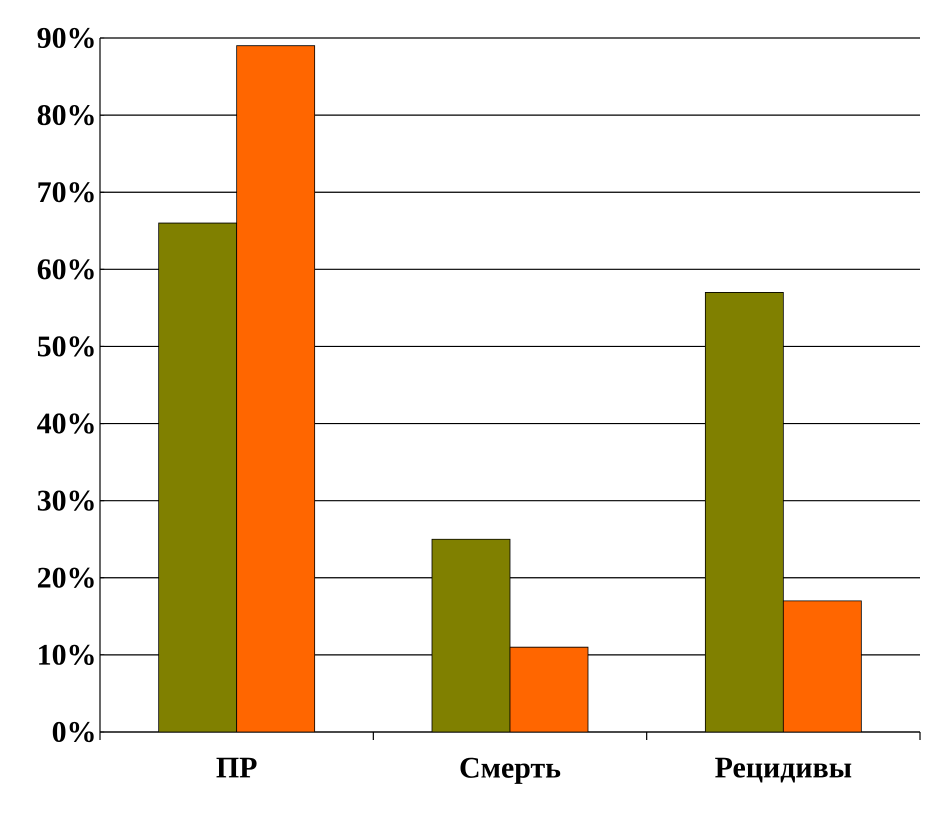 This screenshot has height=818, width=936. Describe the element at coordinates (510, 771) in the screenshot. I see `x-tick-label: Смерть` at that location.